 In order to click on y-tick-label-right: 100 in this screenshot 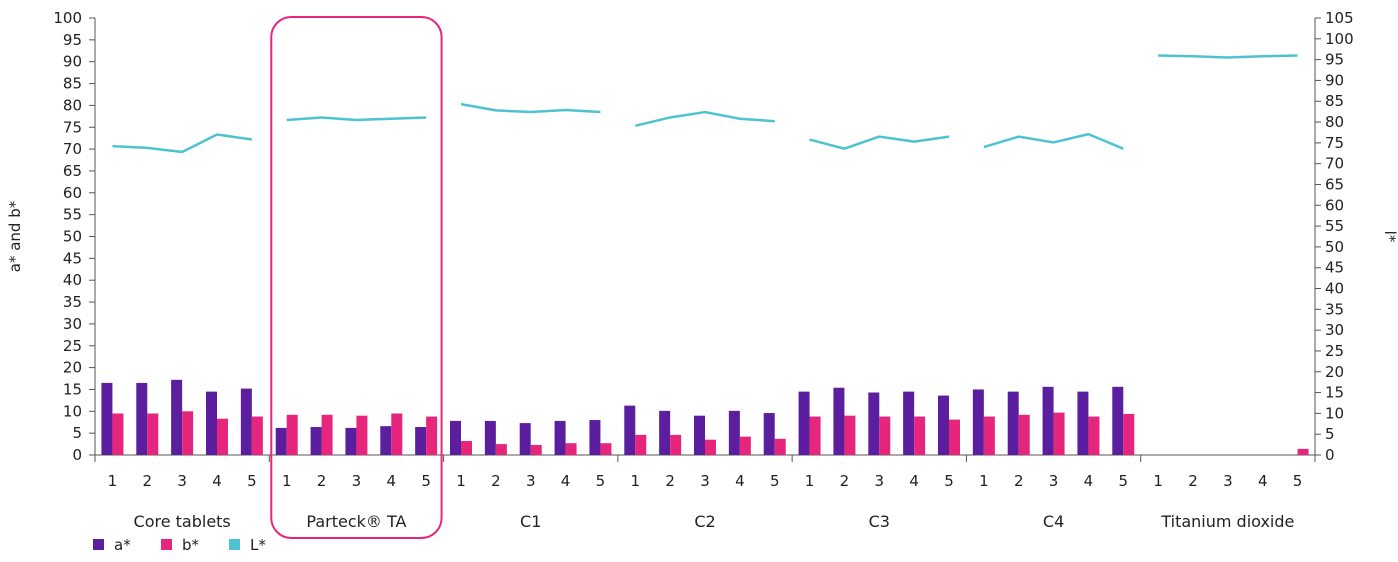, I will do `click(1339, 39)`.